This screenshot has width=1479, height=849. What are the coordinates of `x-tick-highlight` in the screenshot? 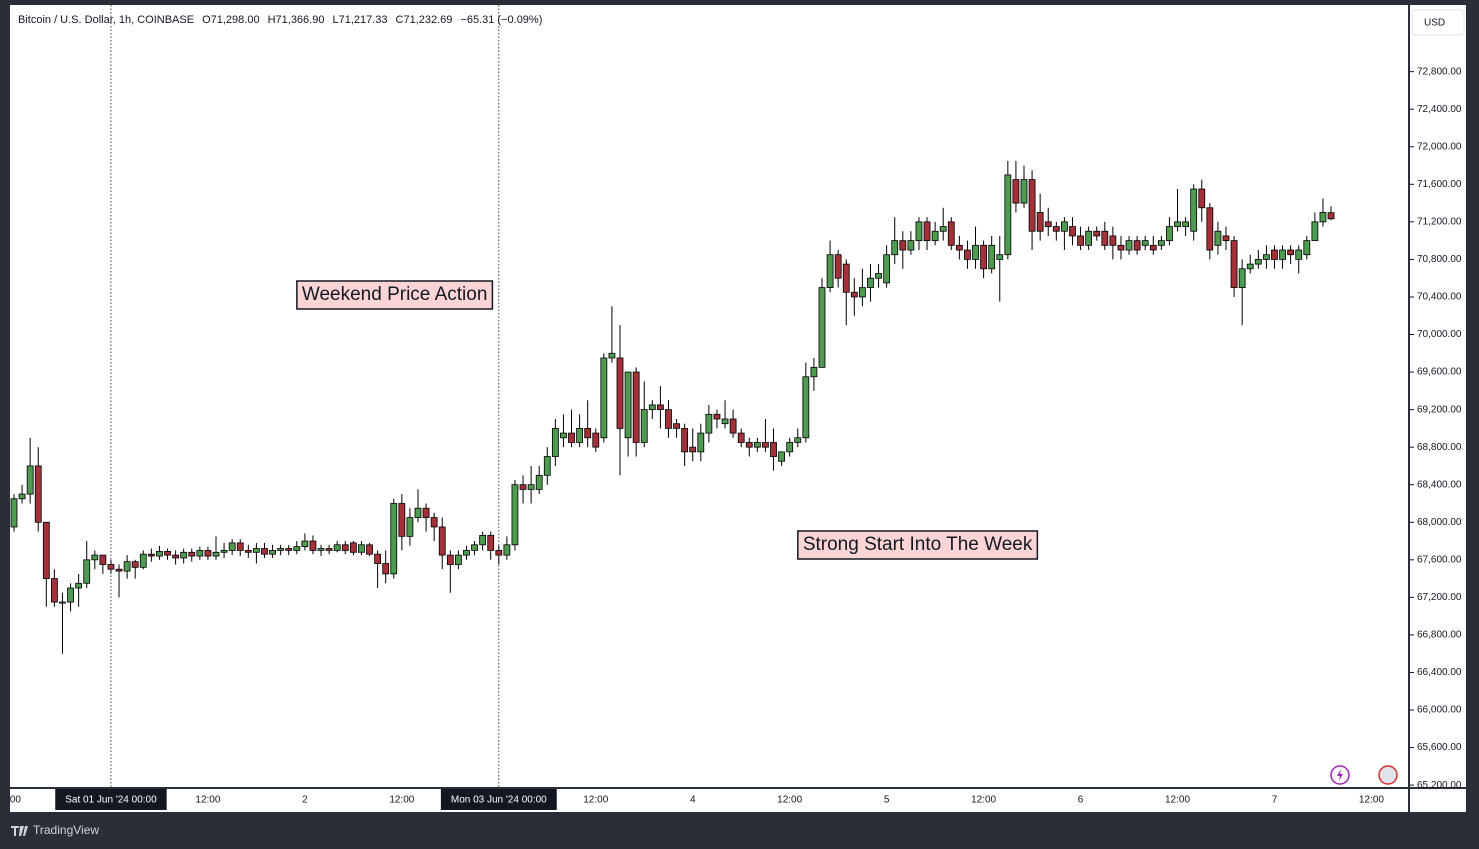 It's located at (498, 799).